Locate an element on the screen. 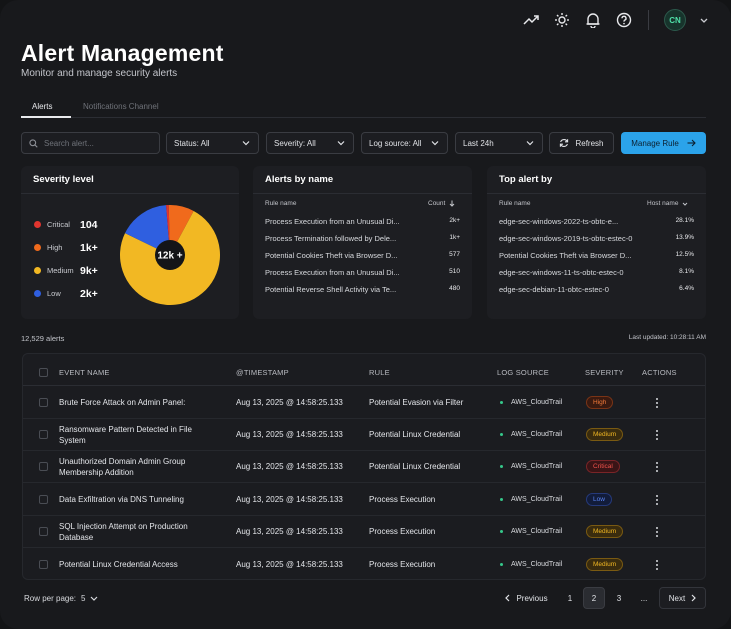 The image size is (731, 629). page-1: 1 is located at coordinates (570, 598).